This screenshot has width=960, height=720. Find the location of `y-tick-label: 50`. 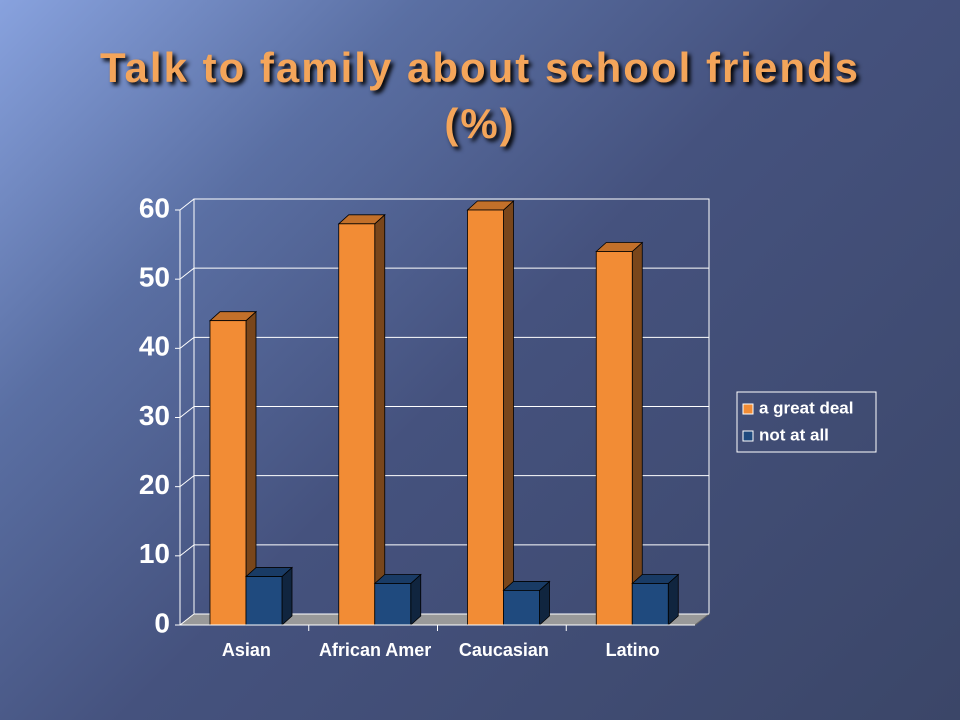

y-tick-label: 50 is located at coordinates (154, 277).